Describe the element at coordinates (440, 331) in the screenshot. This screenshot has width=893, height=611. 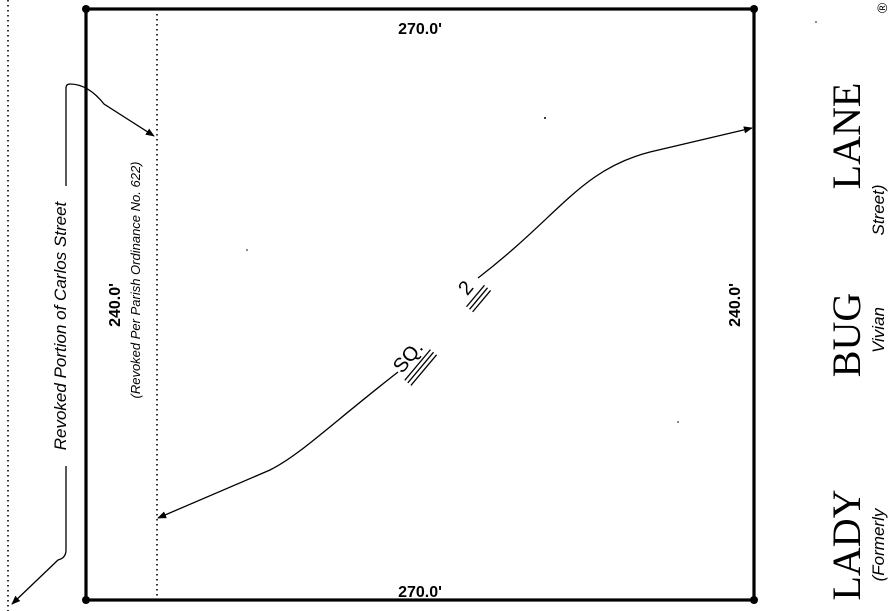
I see `square-label: SQ. 2` at that location.